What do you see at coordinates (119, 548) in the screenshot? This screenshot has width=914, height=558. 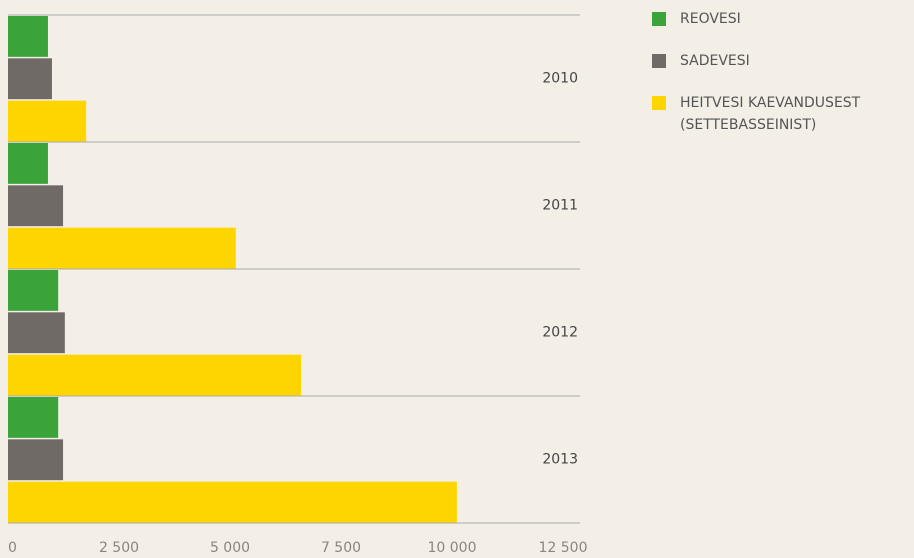 I see `x-tick-label: 2 500` at bounding box center [119, 548].